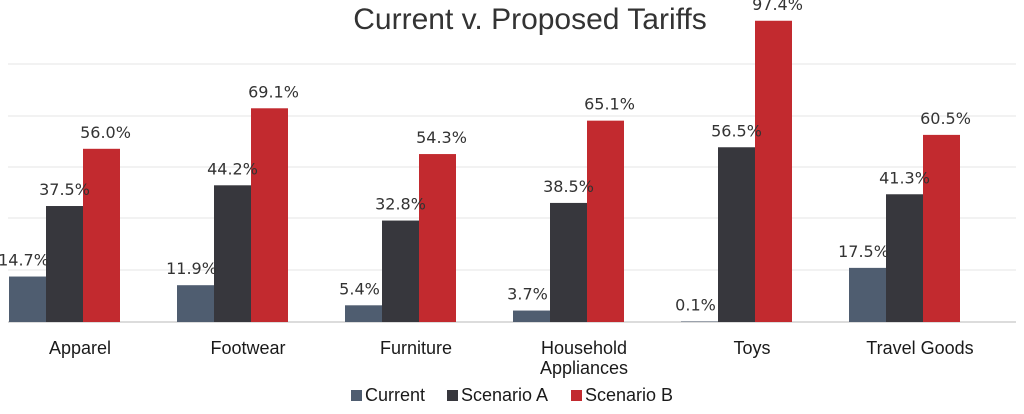 The image size is (1024, 414). Describe the element at coordinates (530, 19) in the screenshot. I see `chart-title: Current v. Proposed Tariffs` at that location.